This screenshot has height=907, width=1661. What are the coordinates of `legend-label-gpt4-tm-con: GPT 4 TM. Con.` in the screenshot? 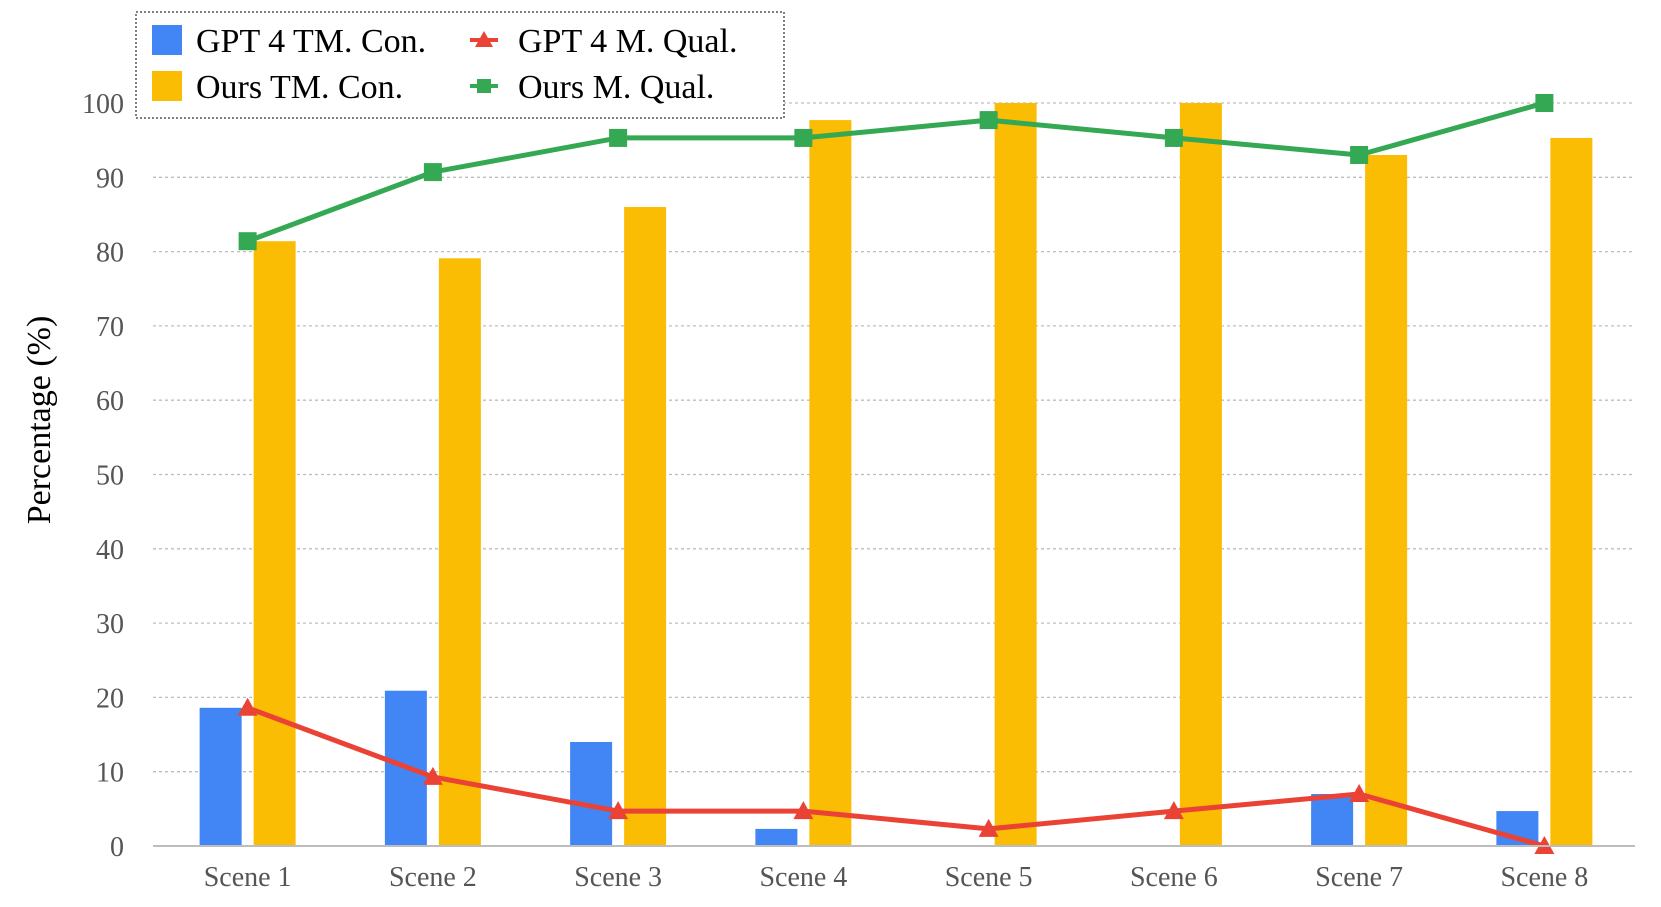 It's located at (311, 41).